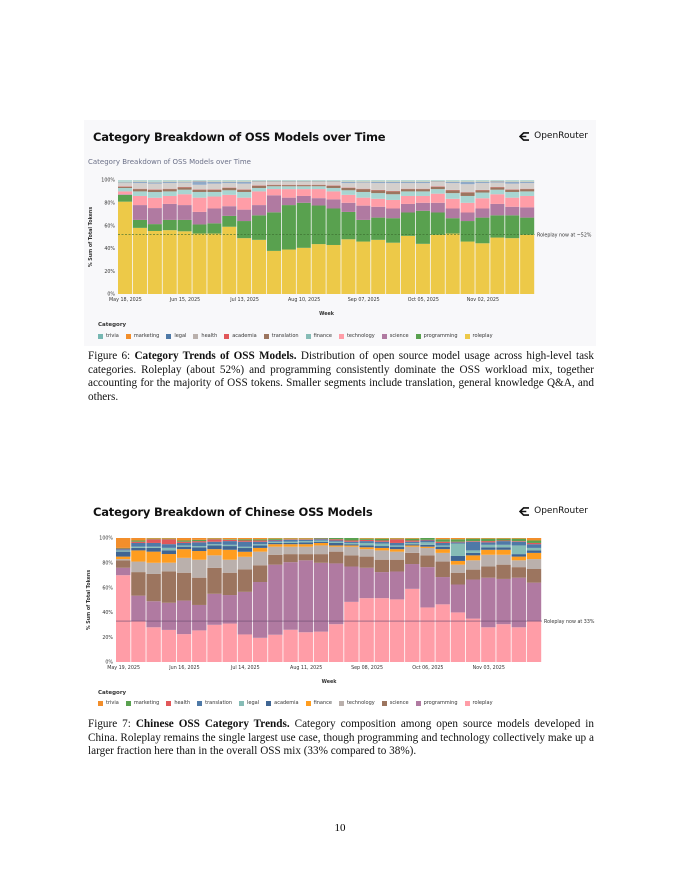 This screenshot has width=680, height=880. What do you see at coordinates (367, 668) in the screenshot?
I see `x-tick-label: Sep 08, 2025` at bounding box center [367, 668].